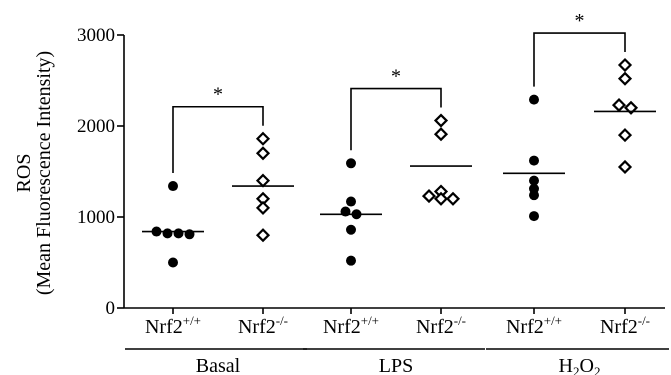  Describe the element at coordinates (396, 365) in the screenshot. I see `group-label: LPS` at that location.